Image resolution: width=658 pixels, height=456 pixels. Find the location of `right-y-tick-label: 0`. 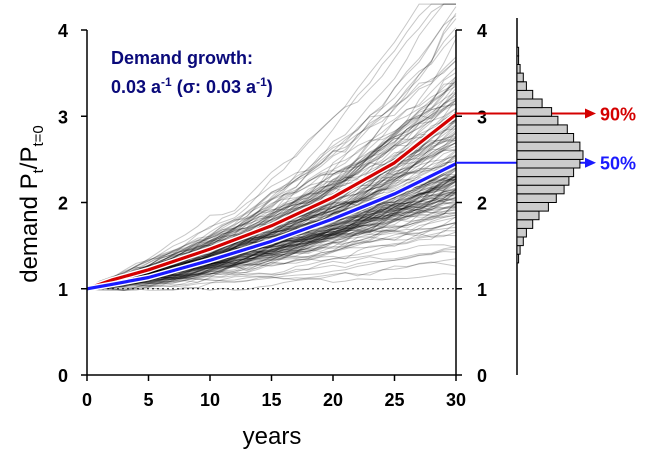

right-y-tick-label: 0 is located at coordinates (482, 376).